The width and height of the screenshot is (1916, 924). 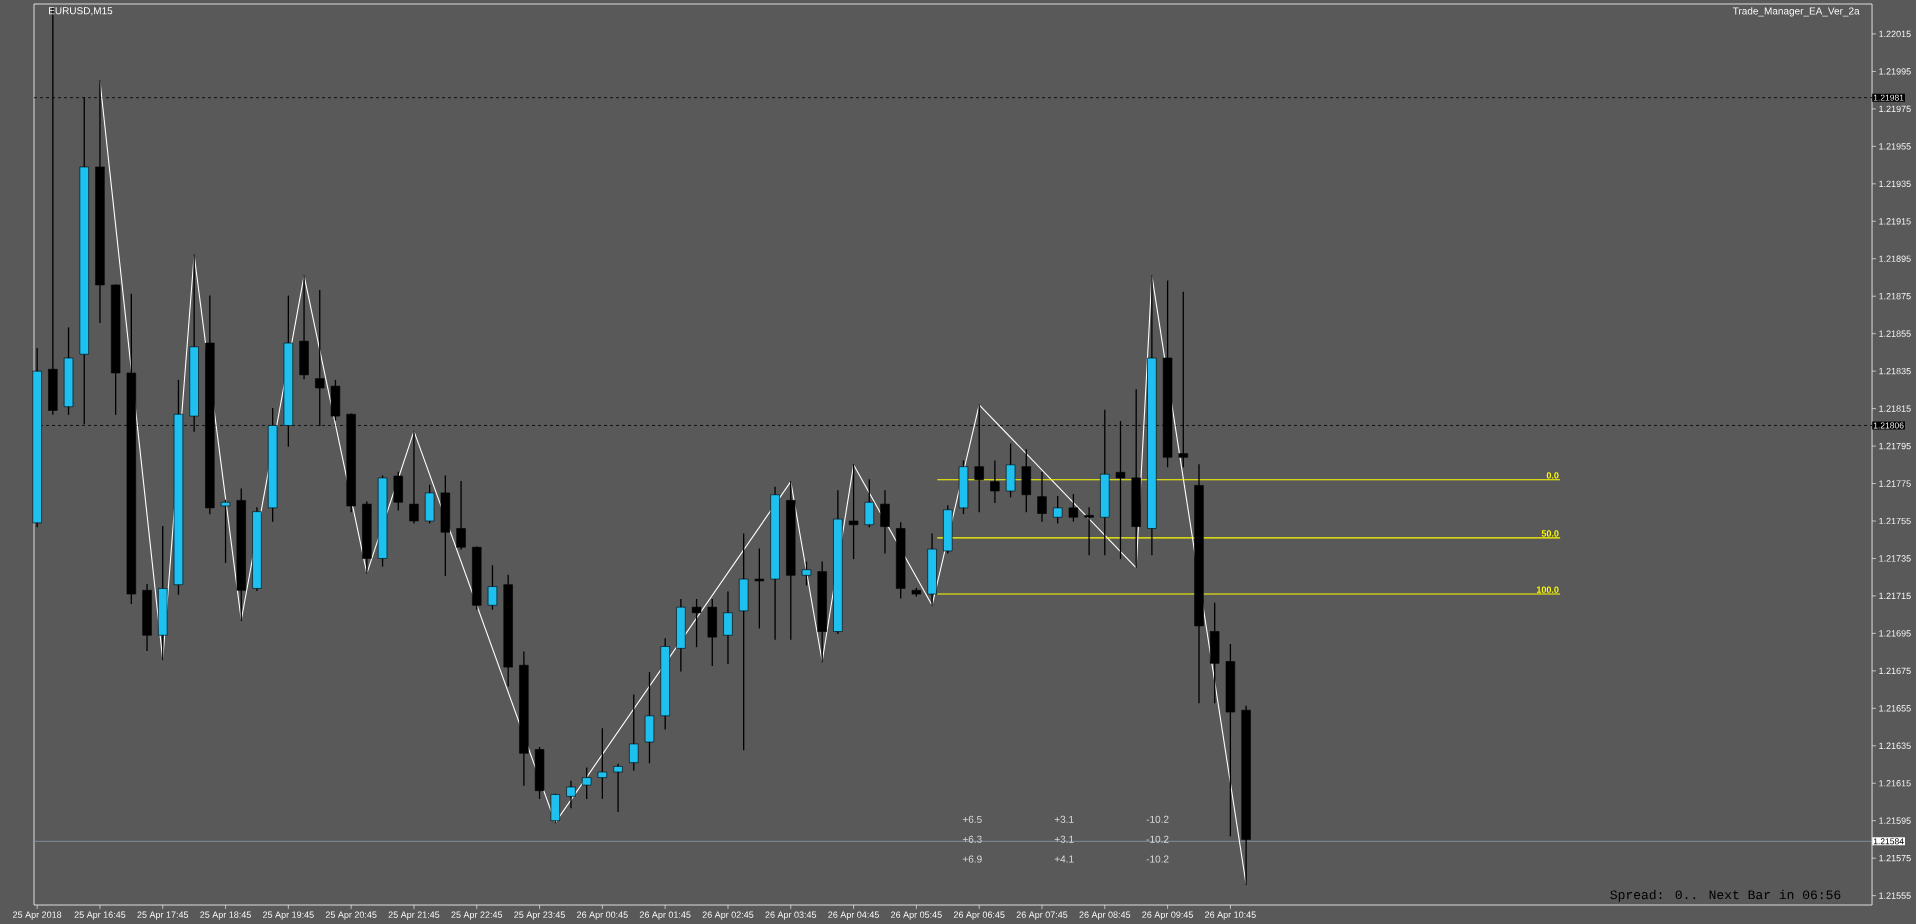 What do you see at coordinates (1550, 533) in the screenshot?
I see `series-label: 50.0` at bounding box center [1550, 533].